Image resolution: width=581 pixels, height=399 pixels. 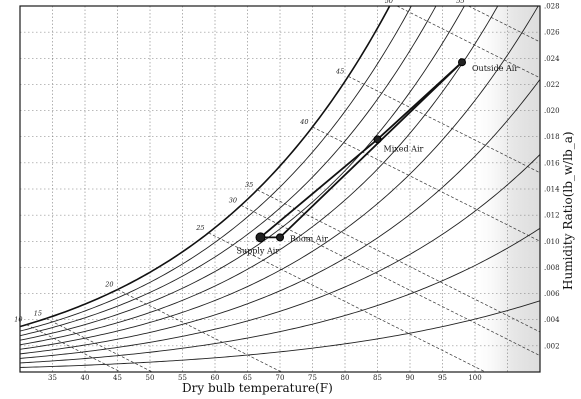 I want to click on y-tick-label: .018, so click(x=552, y=137).